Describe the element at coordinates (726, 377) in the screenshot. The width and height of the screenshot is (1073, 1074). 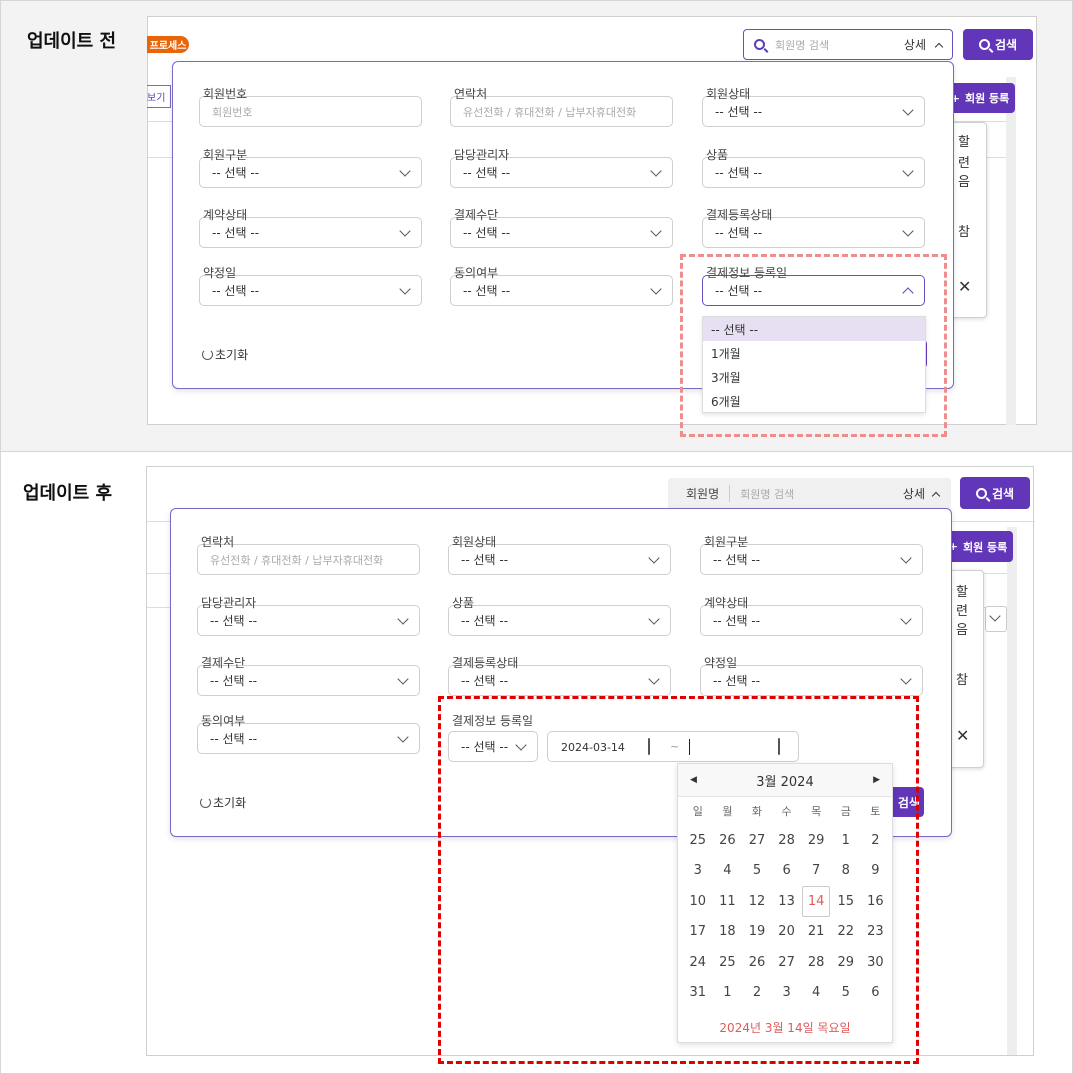
I see `dropdown-option: 3개월` at that location.